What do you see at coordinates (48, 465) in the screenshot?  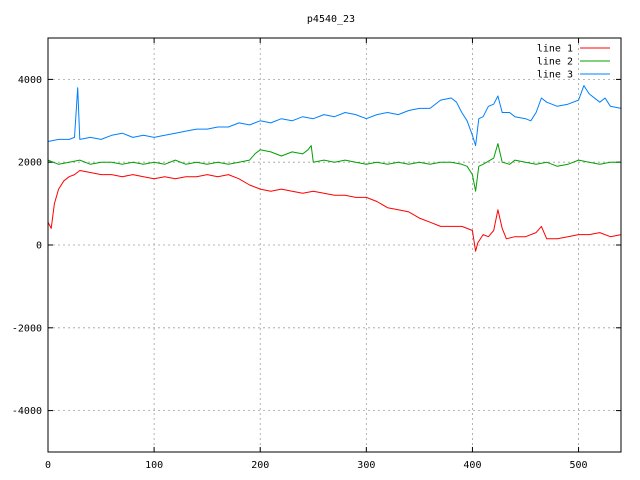 I see `x-tick-label-0: 0` at bounding box center [48, 465].